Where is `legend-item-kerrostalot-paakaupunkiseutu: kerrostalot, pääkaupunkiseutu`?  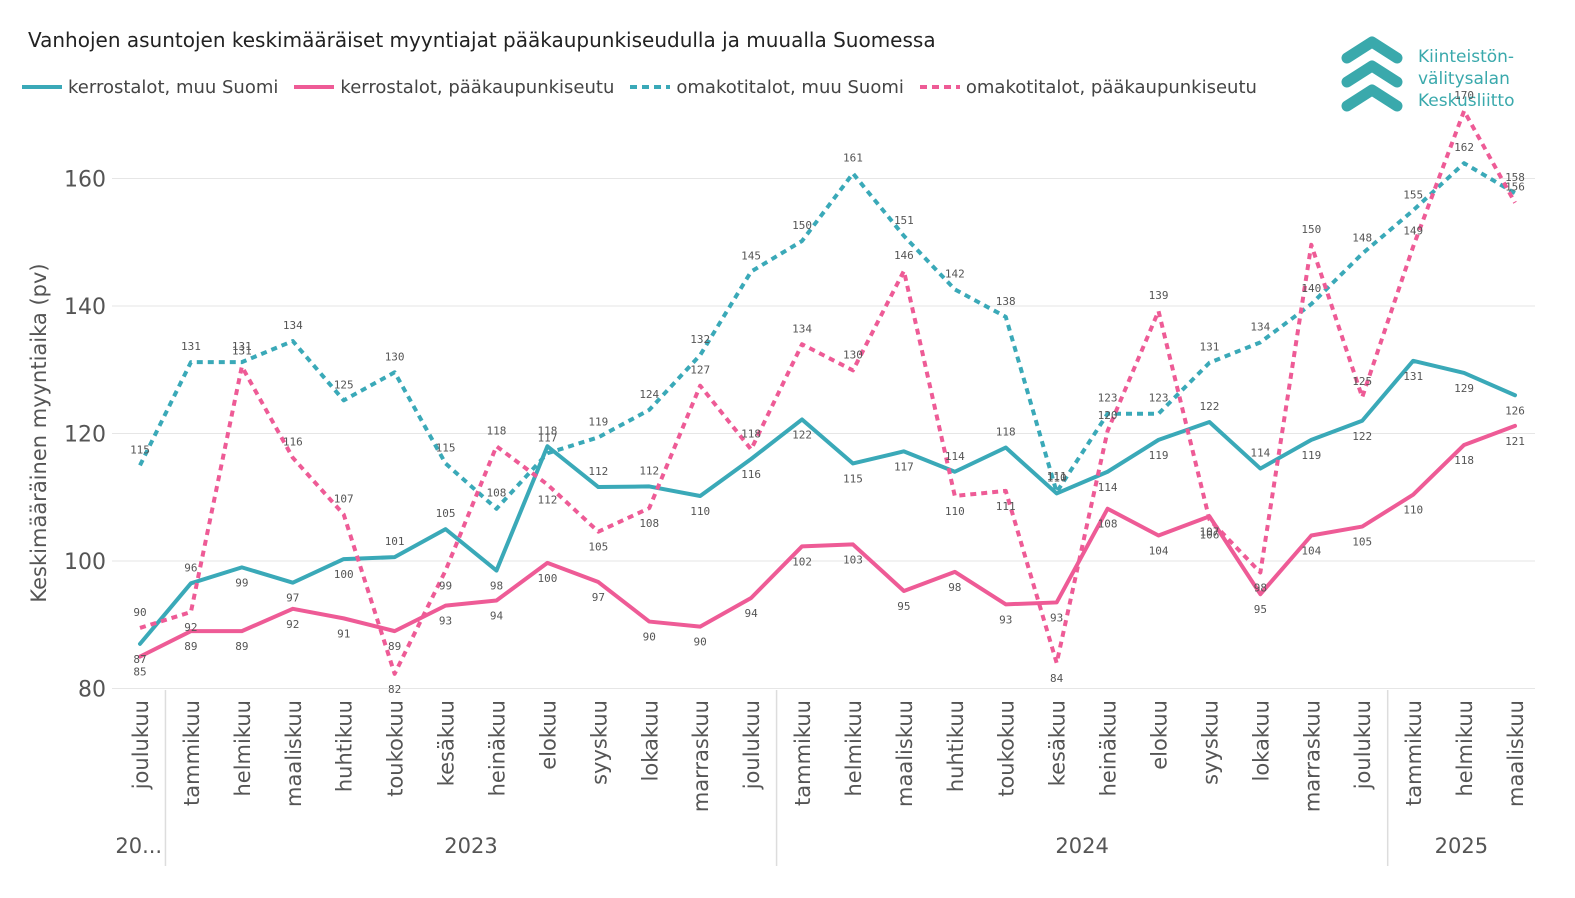
legend-item-kerrostalot-paakaupunkiseutu: kerrostalot, pääkaupunkiseutu is located at coordinates (454, 87).